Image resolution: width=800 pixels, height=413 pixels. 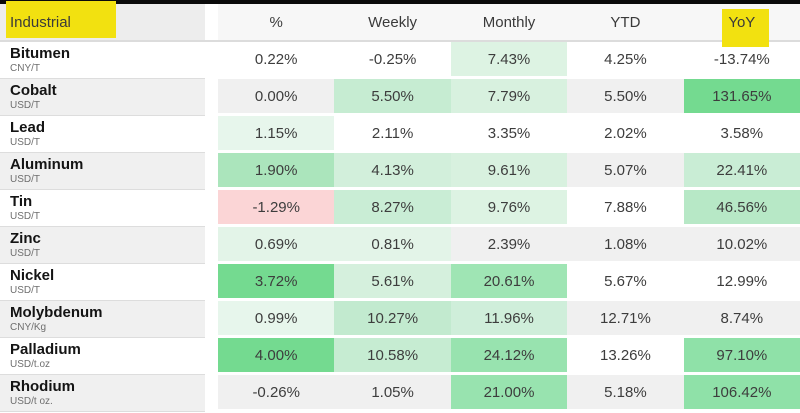 I want to click on value-cell-ytd: 7.88%, so click(x=625, y=208).